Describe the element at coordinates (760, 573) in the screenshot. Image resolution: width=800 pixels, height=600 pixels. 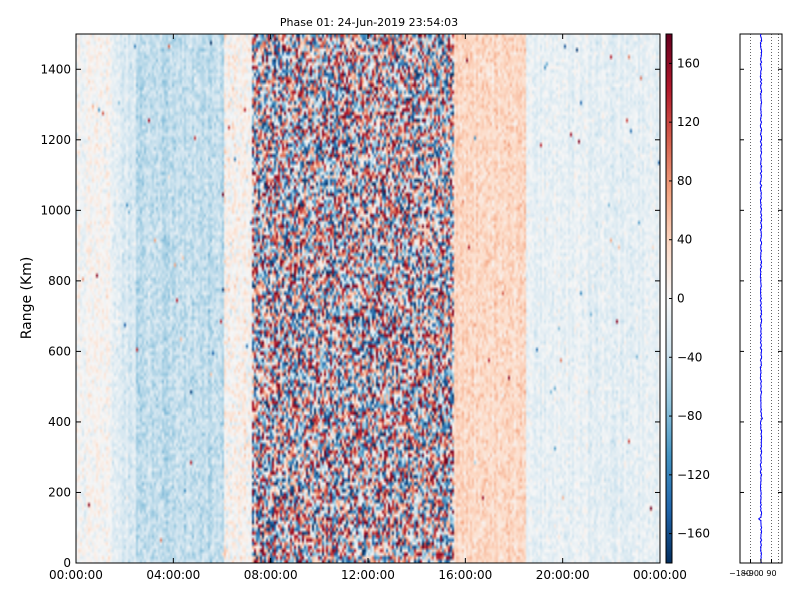
I see `profile-x-tick-label: 0` at that location.